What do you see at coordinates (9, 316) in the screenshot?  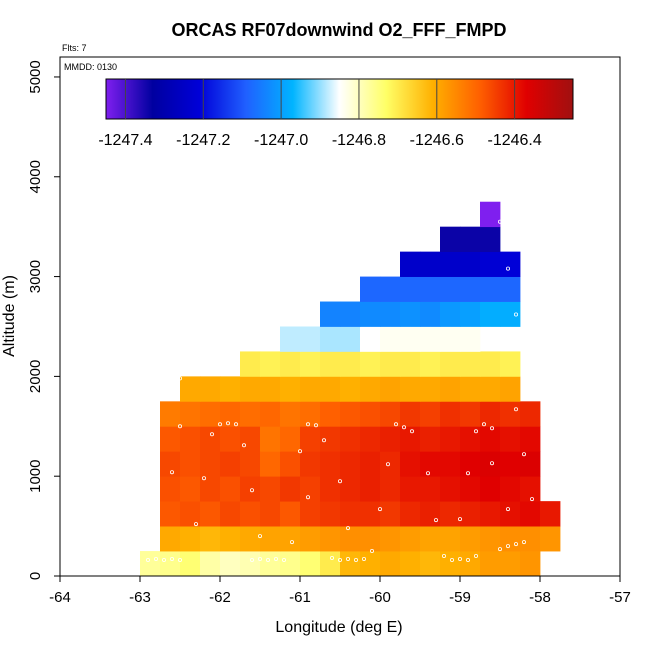 I see `y-axis-label: Altitude (m)` at bounding box center [9, 316].